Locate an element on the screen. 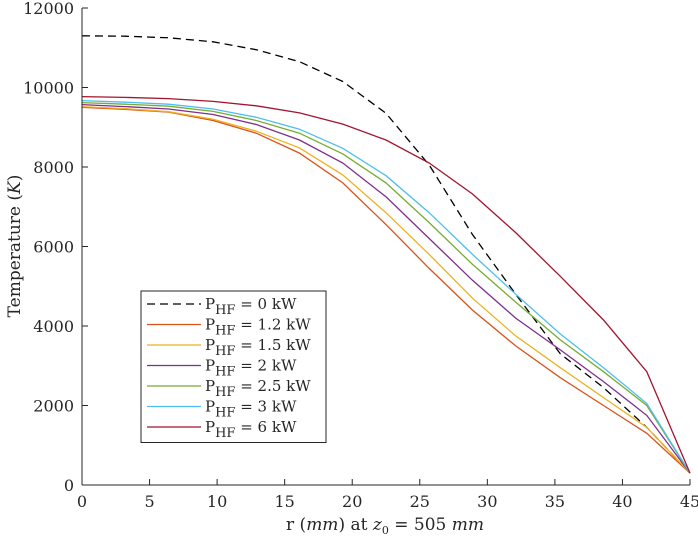 Image resolution: width=698 pixels, height=546 pixels. legend-label: PHF = 2.5 kW is located at coordinates (258, 388).